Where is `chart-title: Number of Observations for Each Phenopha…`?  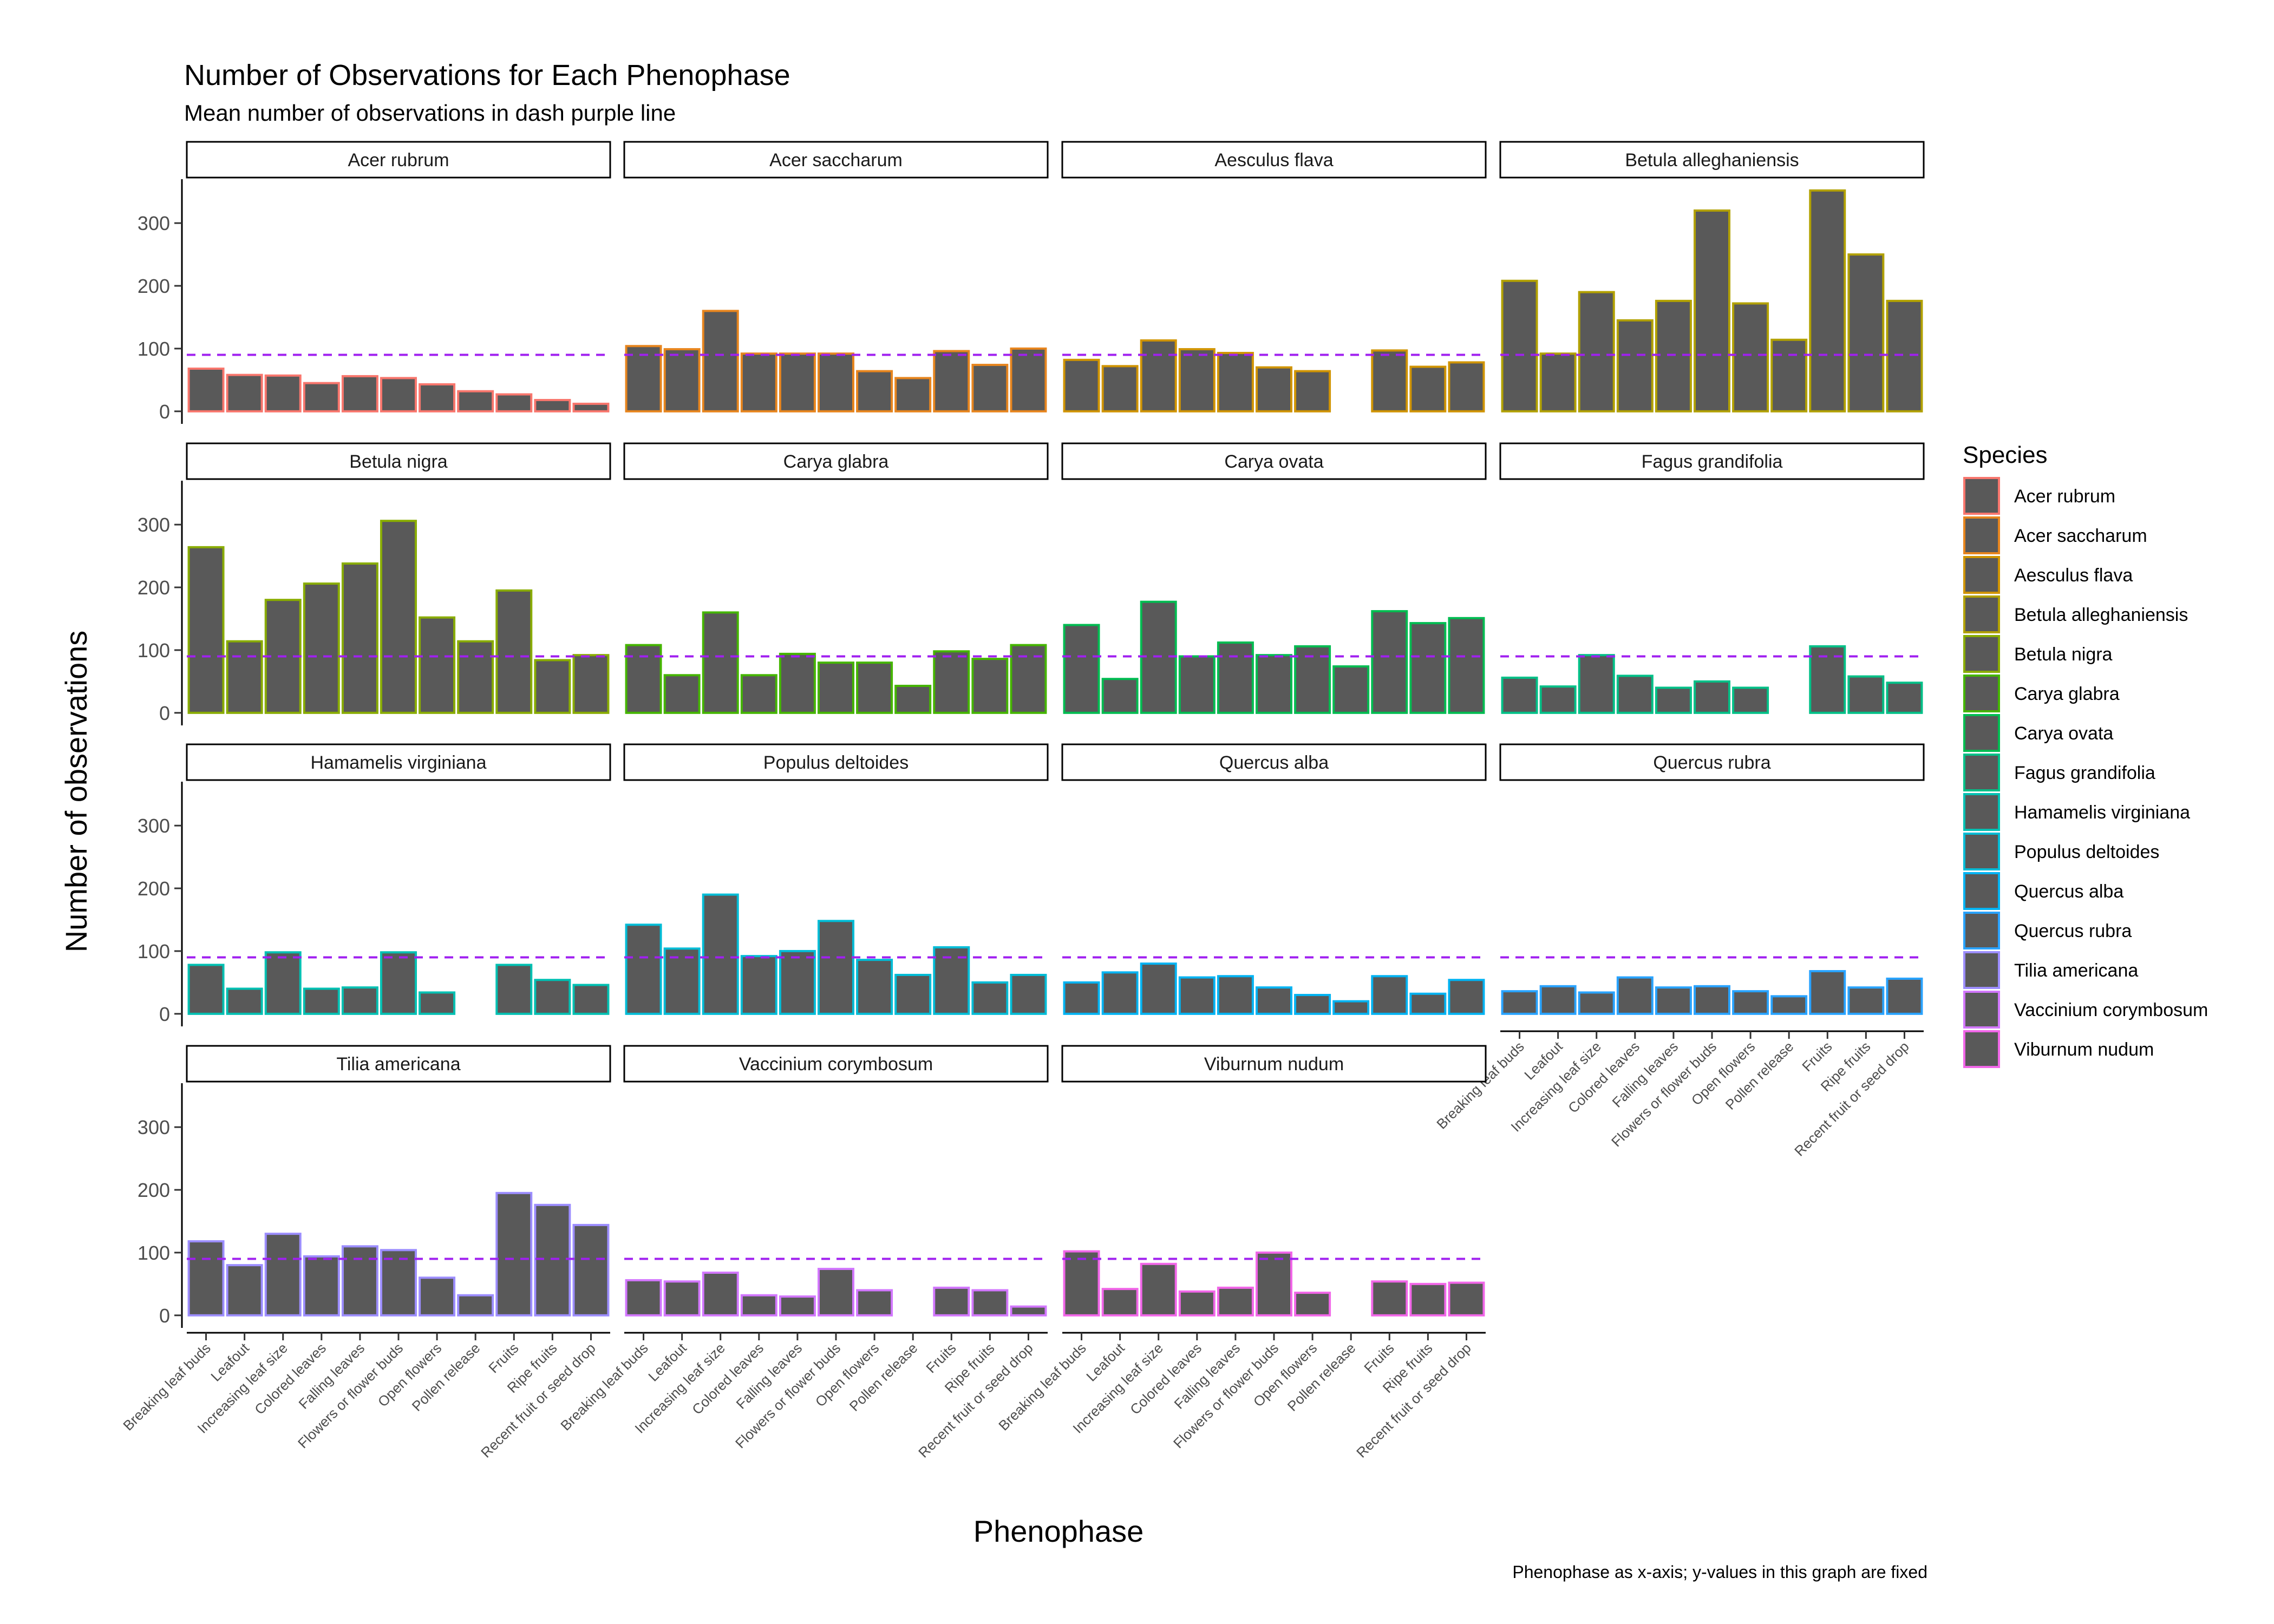
chart-title: Number of Observations for Each Phenopha… is located at coordinates (487, 75).